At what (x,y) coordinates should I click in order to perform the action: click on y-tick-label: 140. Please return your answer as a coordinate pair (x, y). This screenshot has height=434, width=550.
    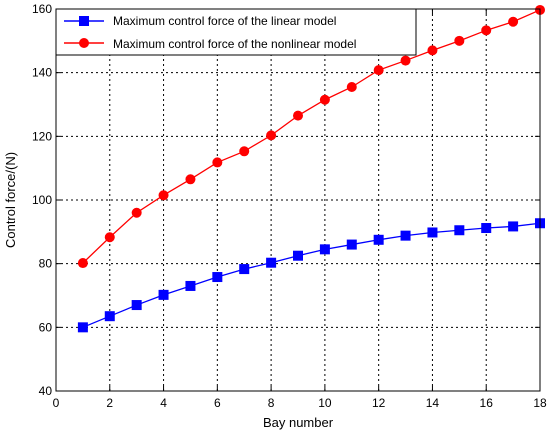
    Looking at the image, I should click on (42, 73).